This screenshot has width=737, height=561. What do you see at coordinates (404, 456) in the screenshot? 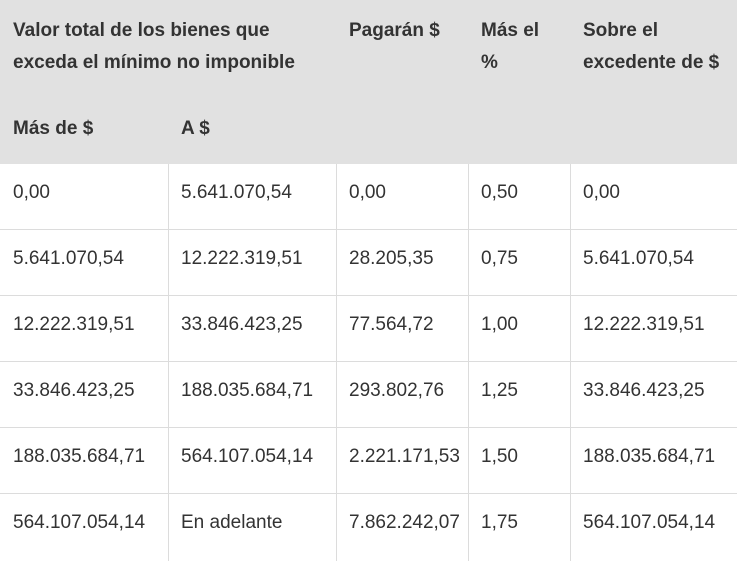
I see `cell-pagaran: 2.221.171,53` at bounding box center [404, 456].